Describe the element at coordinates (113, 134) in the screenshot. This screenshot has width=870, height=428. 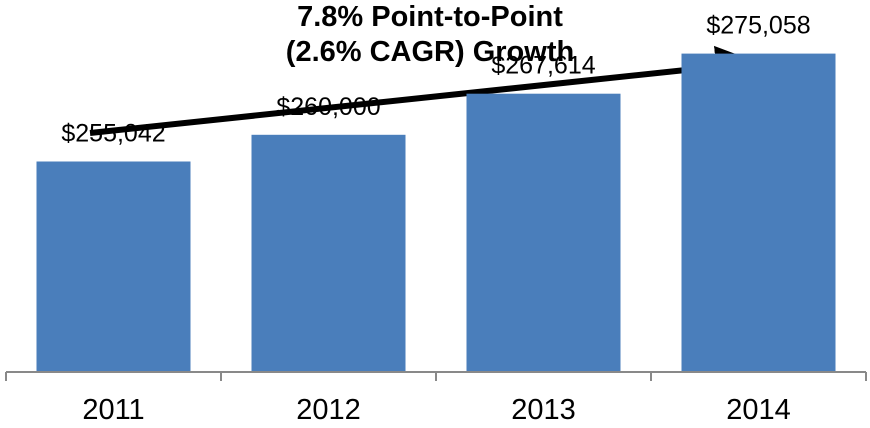
I see `value-label-2011: $255,042` at that location.